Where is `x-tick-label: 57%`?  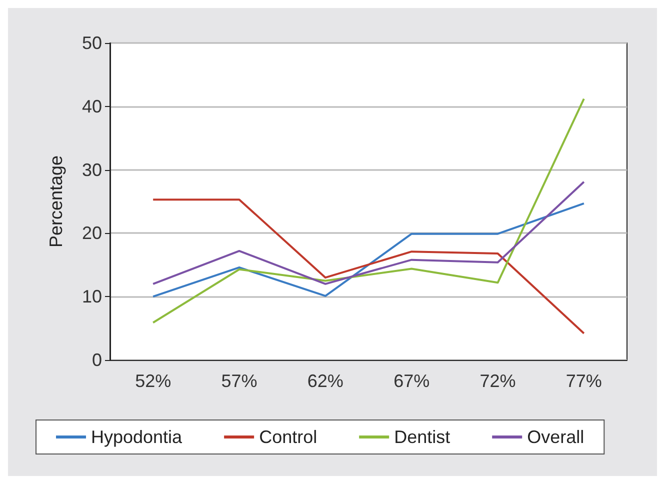 x-tick-label: 57% is located at coordinates (239, 381).